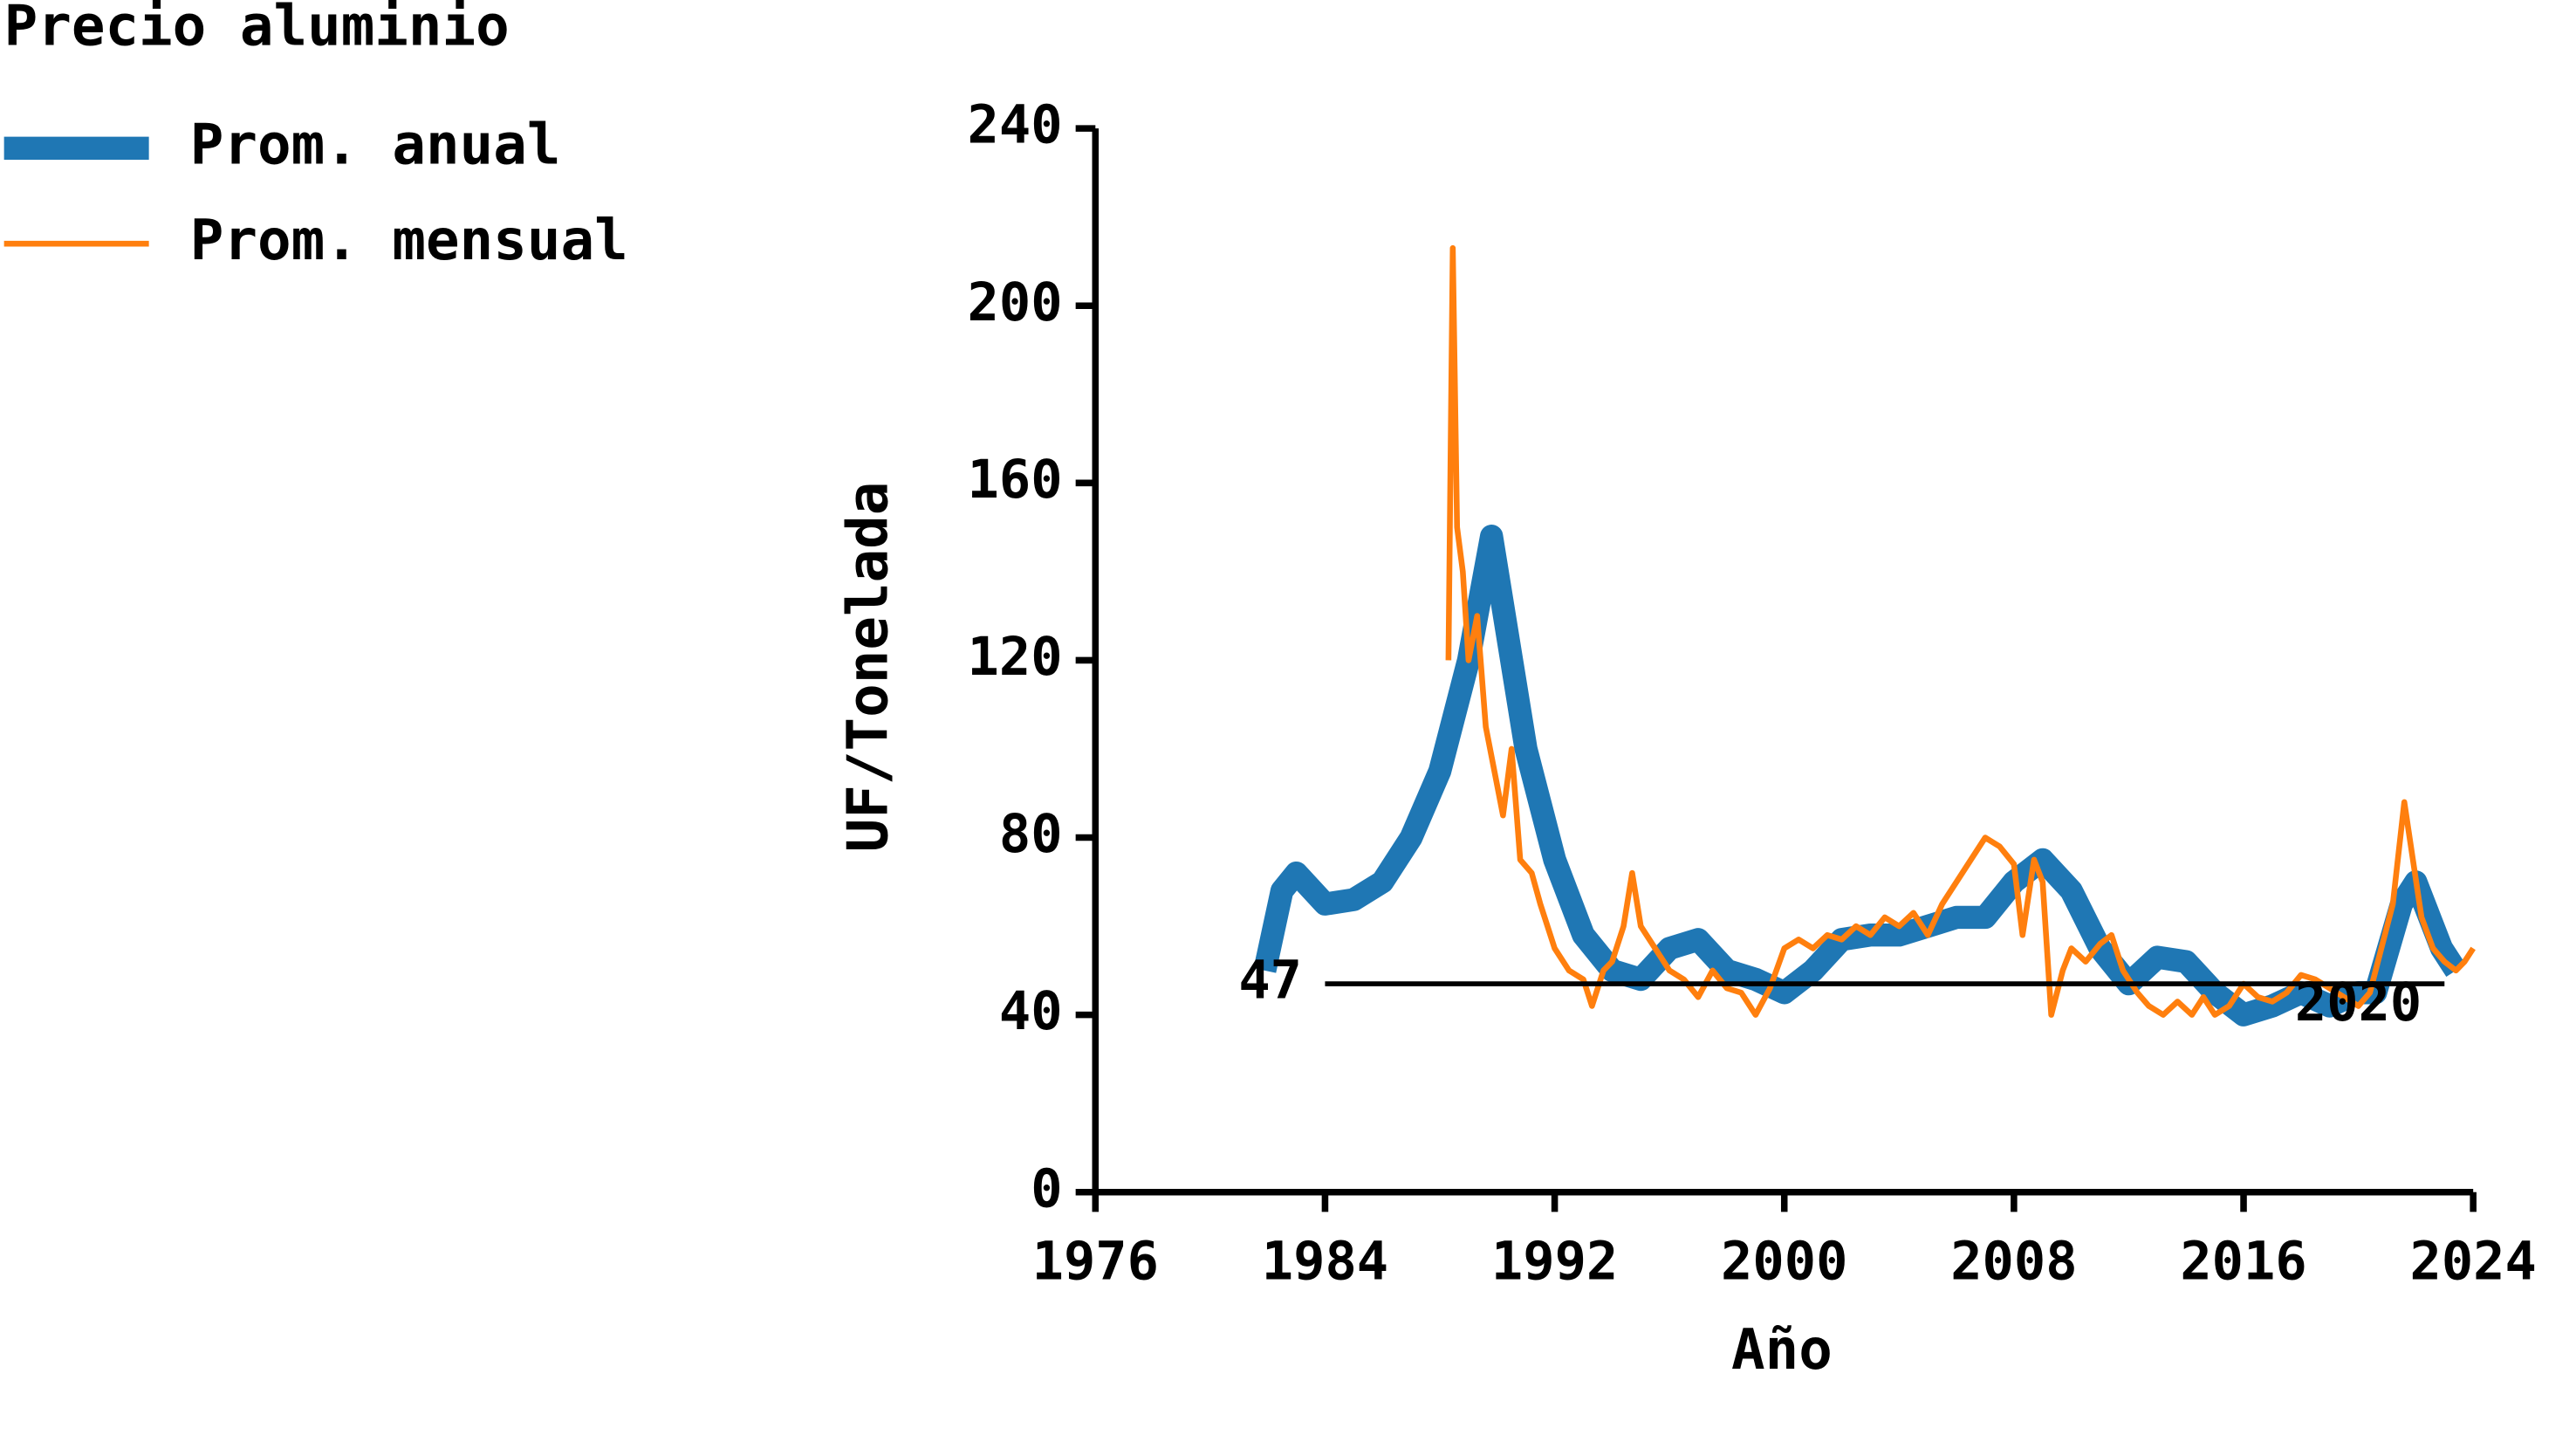  What do you see at coordinates (1031, 1011) in the screenshot?
I see `y-tick-label: 40` at bounding box center [1031, 1011].